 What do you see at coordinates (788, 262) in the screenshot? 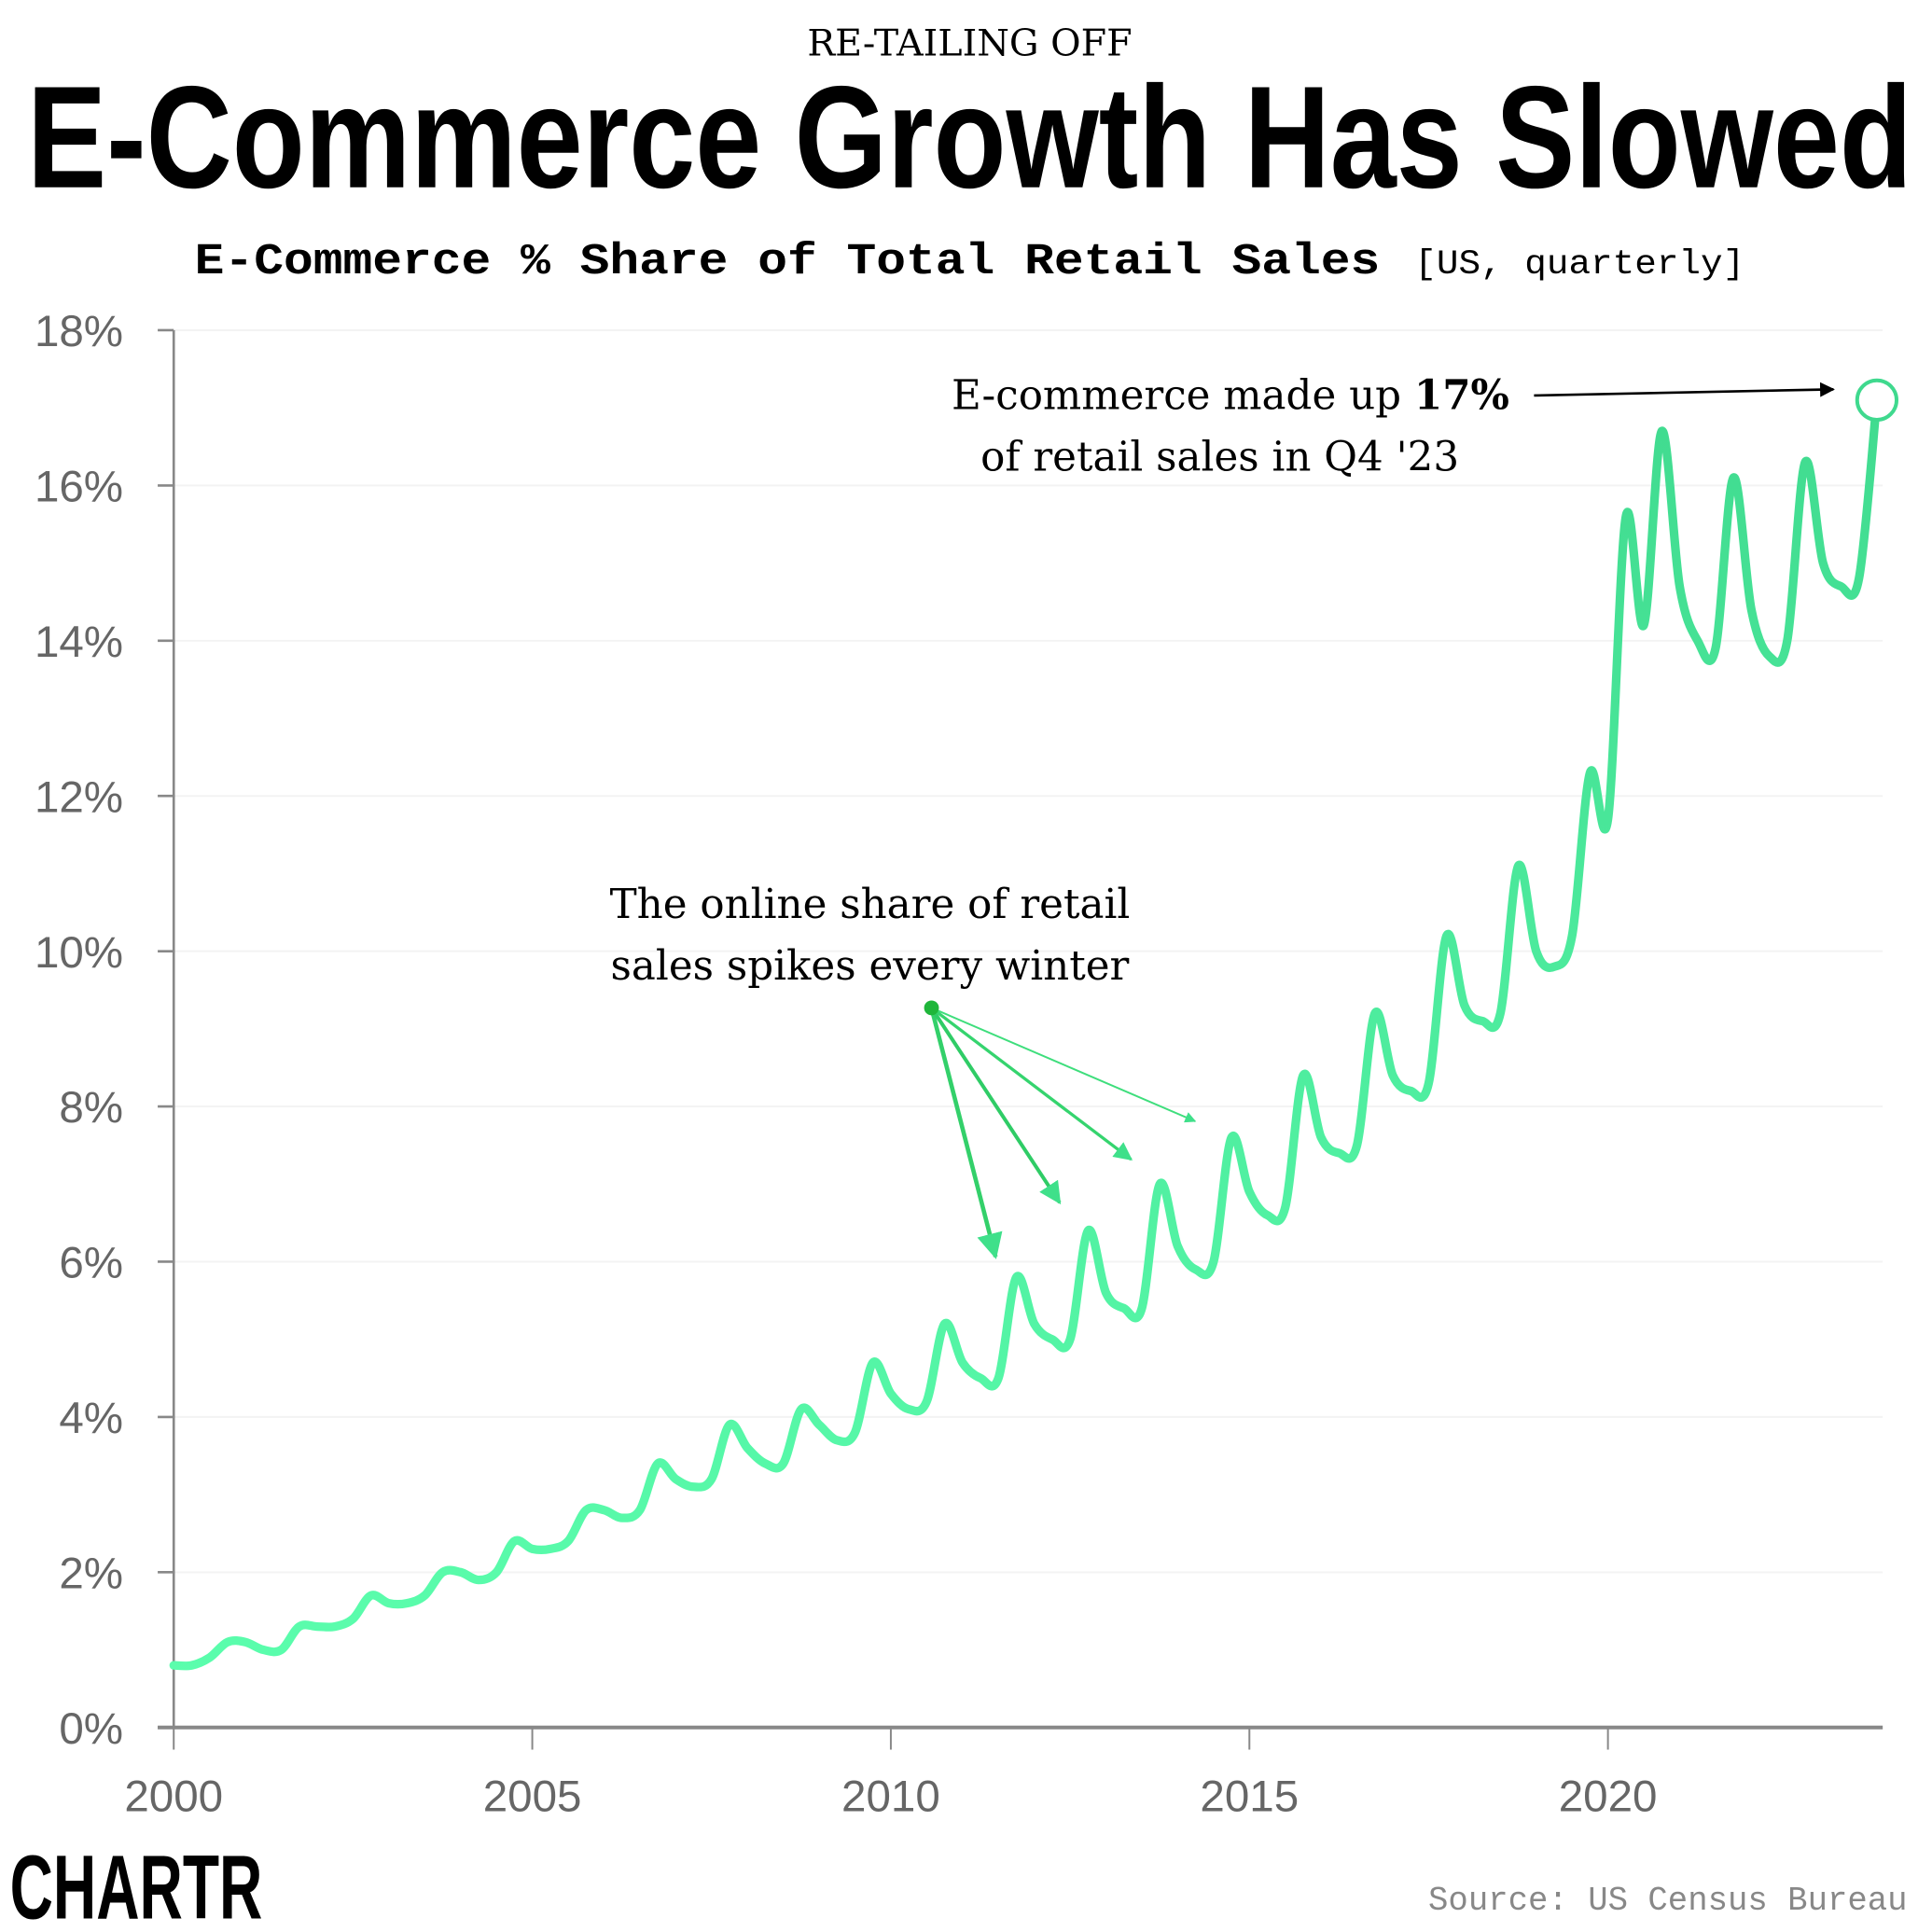
I see `subtitle-main: E-Commerce % Share of Total Retail Sales` at bounding box center [788, 262].